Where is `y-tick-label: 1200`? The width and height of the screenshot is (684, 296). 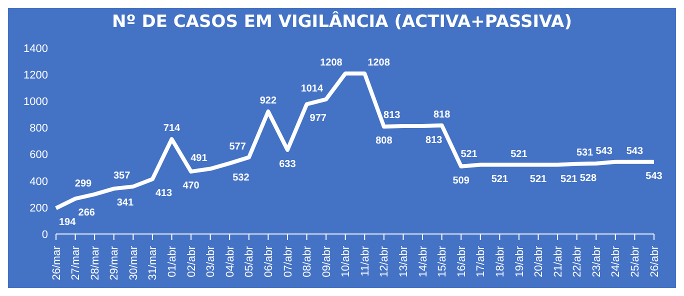
y-tick-label: 1200 is located at coordinates (36, 75).